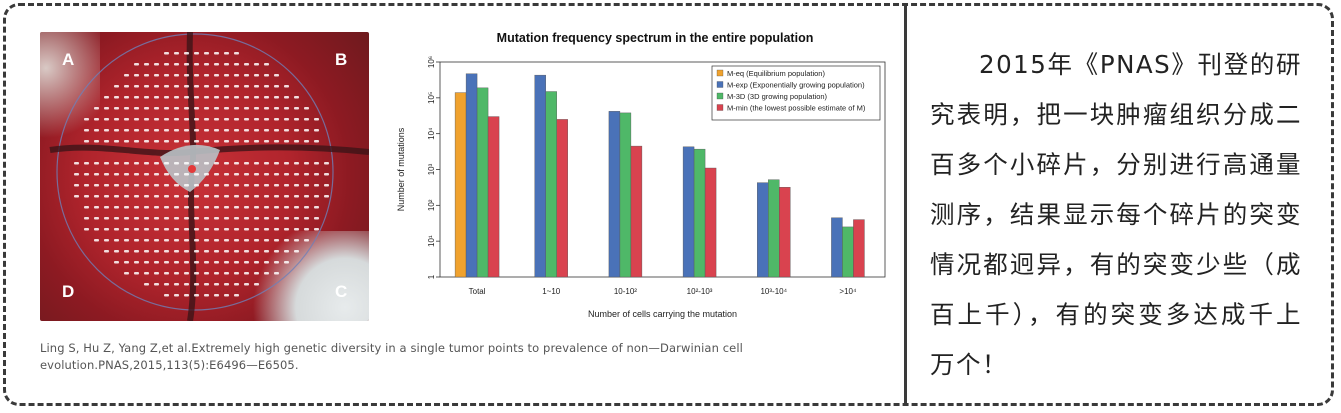 The image size is (1341, 413). What do you see at coordinates (431, 205) in the screenshot?
I see `y-tick-label: 10²` at bounding box center [431, 205].